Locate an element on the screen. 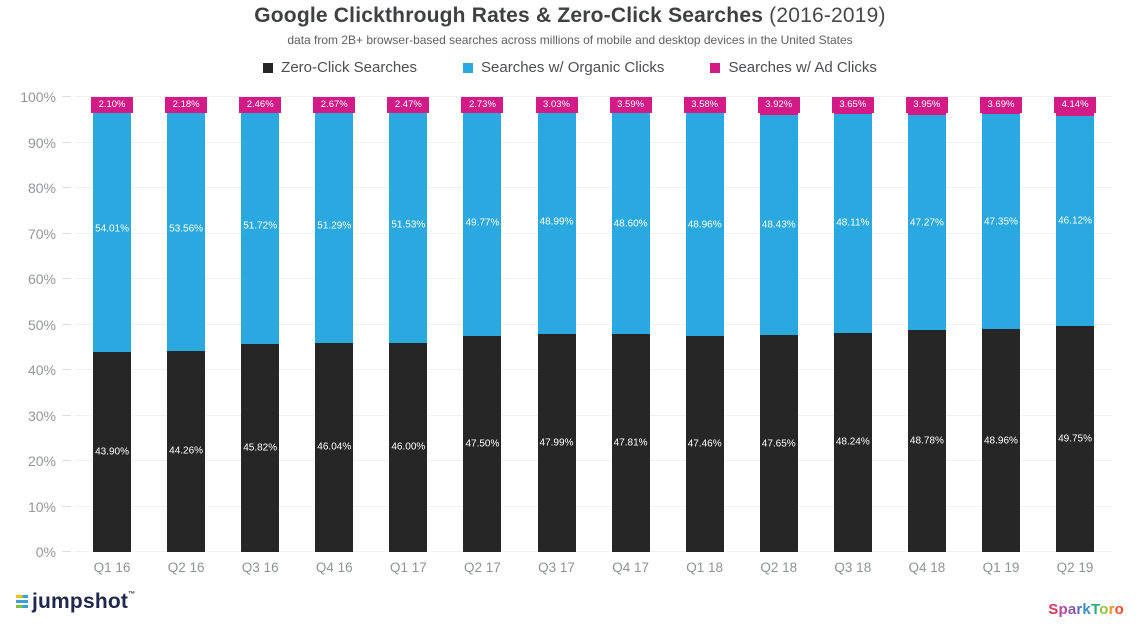  bar-column: 47.46% 48.96% 3.58% is located at coordinates (705, 324).